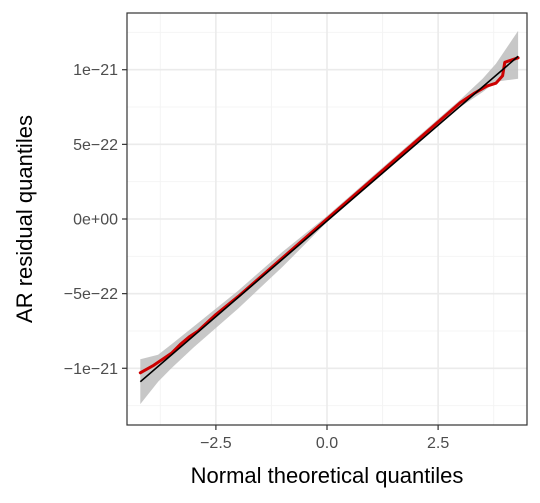 This screenshot has width=540, height=503. What do you see at coordinates (24, 219) in the screenshot?
I see `y-axis-title: AR residual quantiles` at bounding box center [24, 219].